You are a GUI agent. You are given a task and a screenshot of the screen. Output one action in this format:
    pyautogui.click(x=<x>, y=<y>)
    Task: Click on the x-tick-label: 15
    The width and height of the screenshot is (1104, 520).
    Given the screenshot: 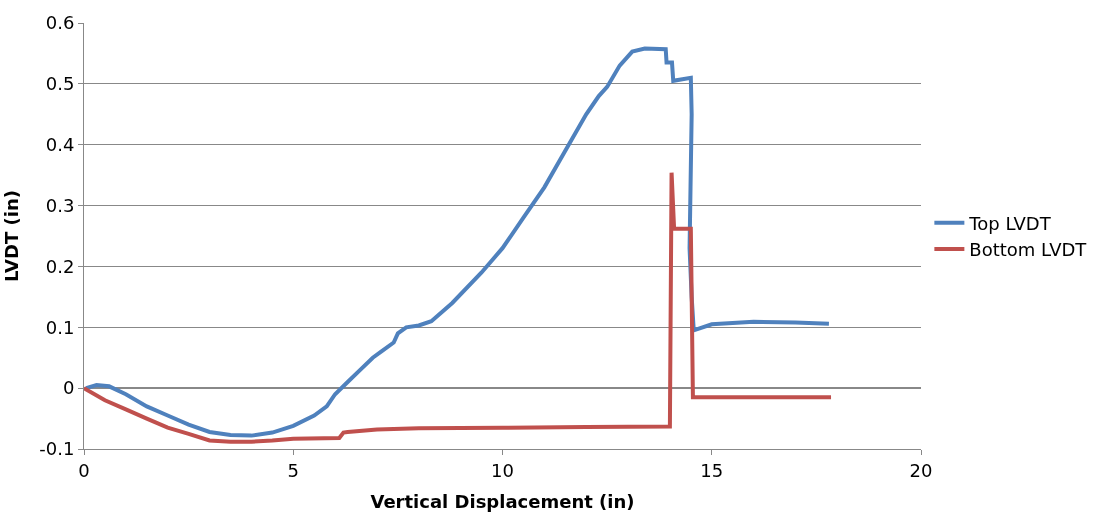 What is the action you would take?
    pyautogui.click(x=712, y=470)
    